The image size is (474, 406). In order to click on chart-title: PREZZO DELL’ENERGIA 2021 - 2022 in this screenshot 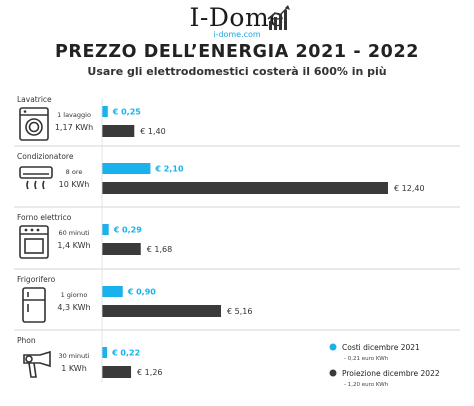, I will do `click(236, 52)`.